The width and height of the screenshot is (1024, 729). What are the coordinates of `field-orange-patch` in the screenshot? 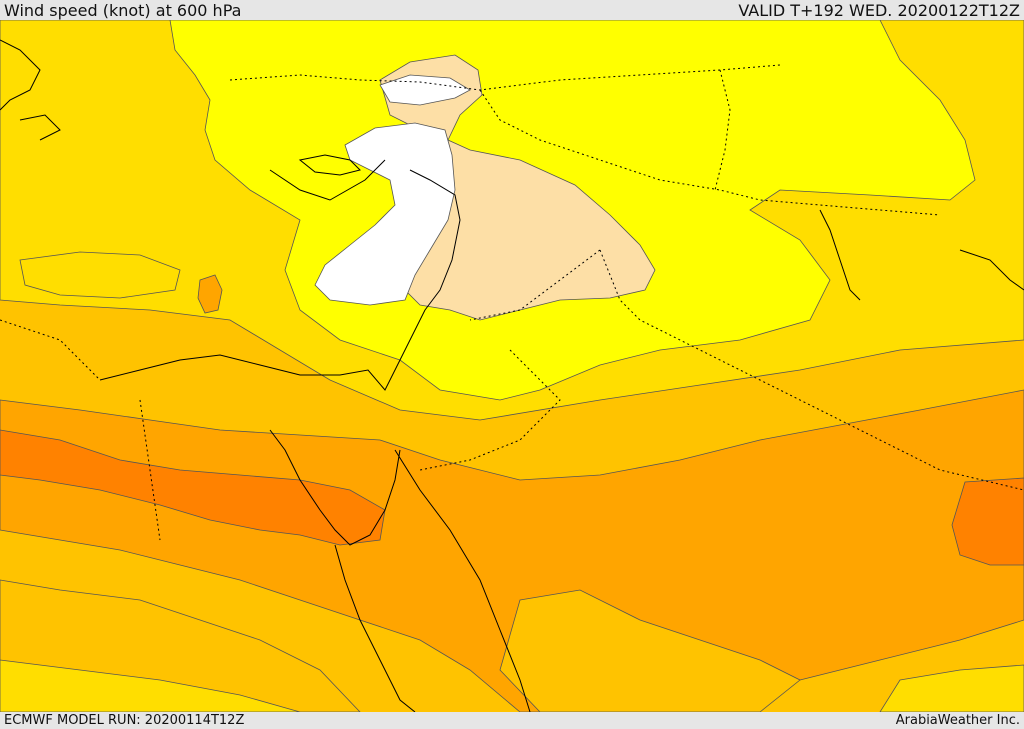 It's located at (210, 294).